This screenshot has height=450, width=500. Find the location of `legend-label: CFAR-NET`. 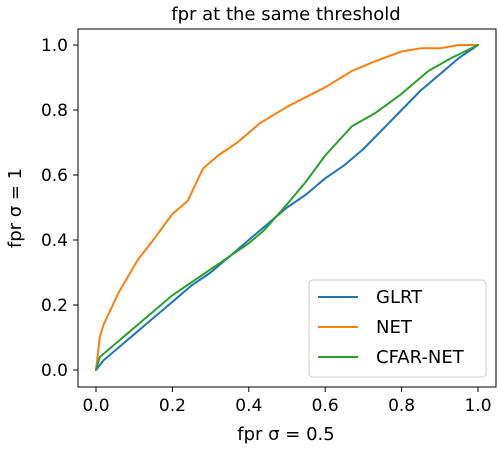

legend-label: CFAR-NET is located at coordinates (420, 357).